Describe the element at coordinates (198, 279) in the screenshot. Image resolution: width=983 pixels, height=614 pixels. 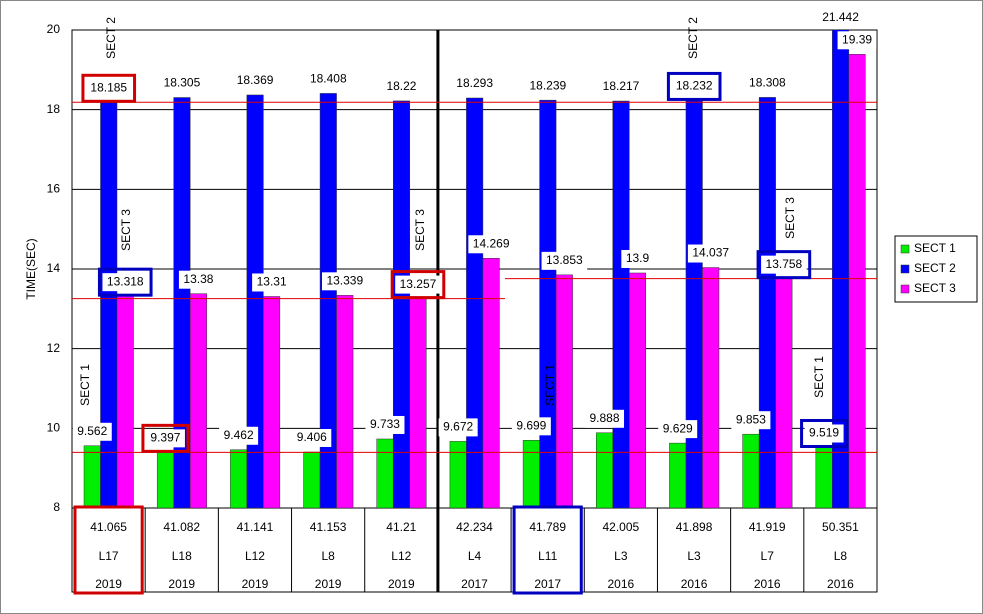
I see `value-label: 13.38` at that location.